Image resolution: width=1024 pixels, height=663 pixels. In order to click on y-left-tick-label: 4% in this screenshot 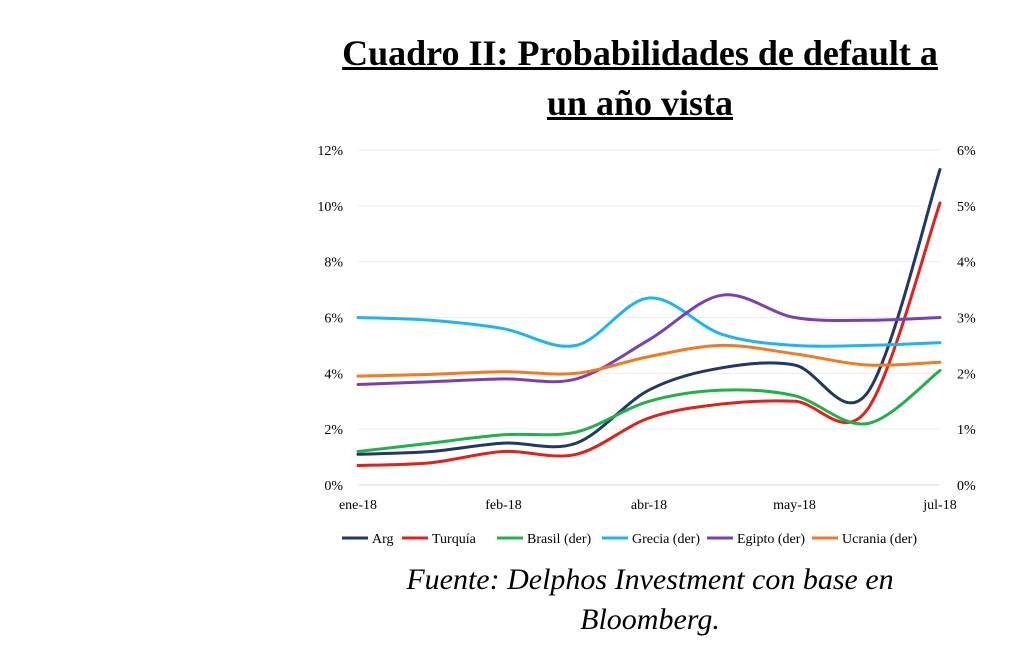, I will do `click(333, 374)`.